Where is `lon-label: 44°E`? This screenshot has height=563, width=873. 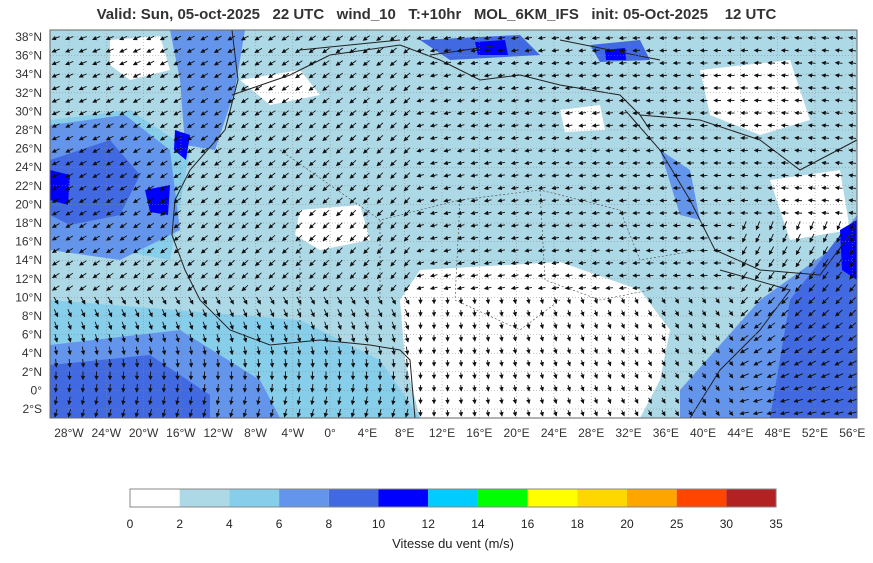
lon-label: 44°E is located at coordinates (740, 433).